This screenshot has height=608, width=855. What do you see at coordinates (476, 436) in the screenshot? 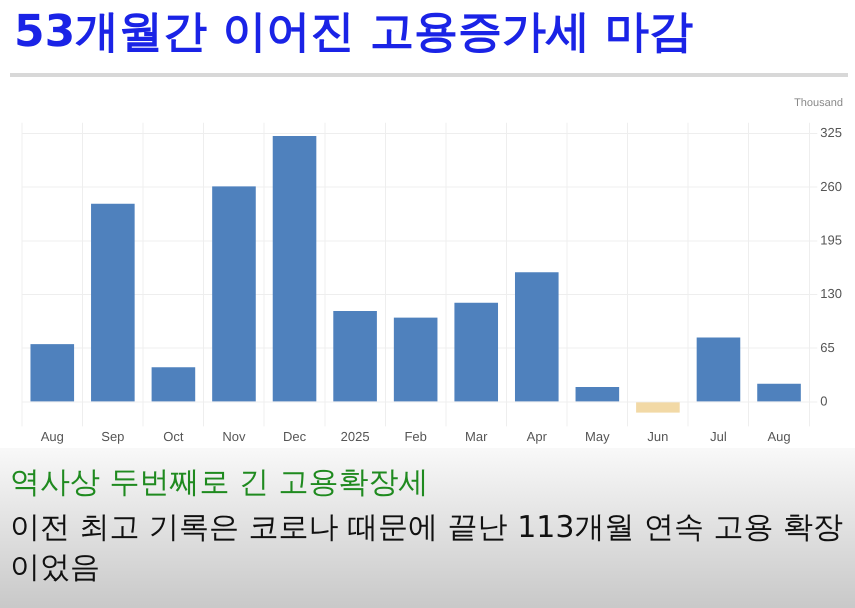
I see `x-tick-label: Mar` at bounding box center [476, 436].